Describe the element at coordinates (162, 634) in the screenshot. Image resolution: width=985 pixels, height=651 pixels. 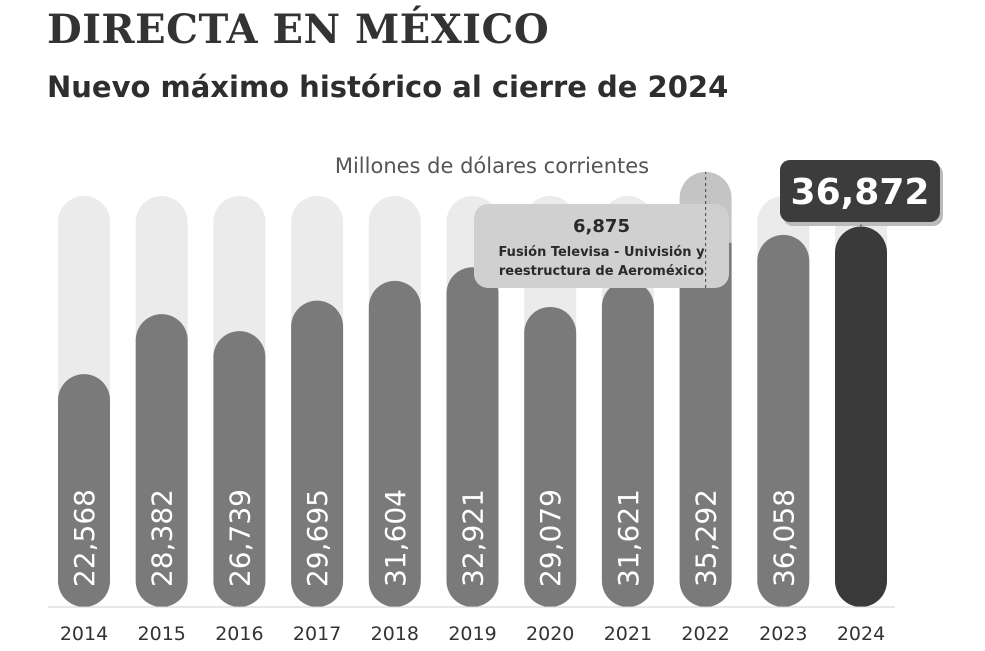
I see `year-label-2015: 2015` at that location.